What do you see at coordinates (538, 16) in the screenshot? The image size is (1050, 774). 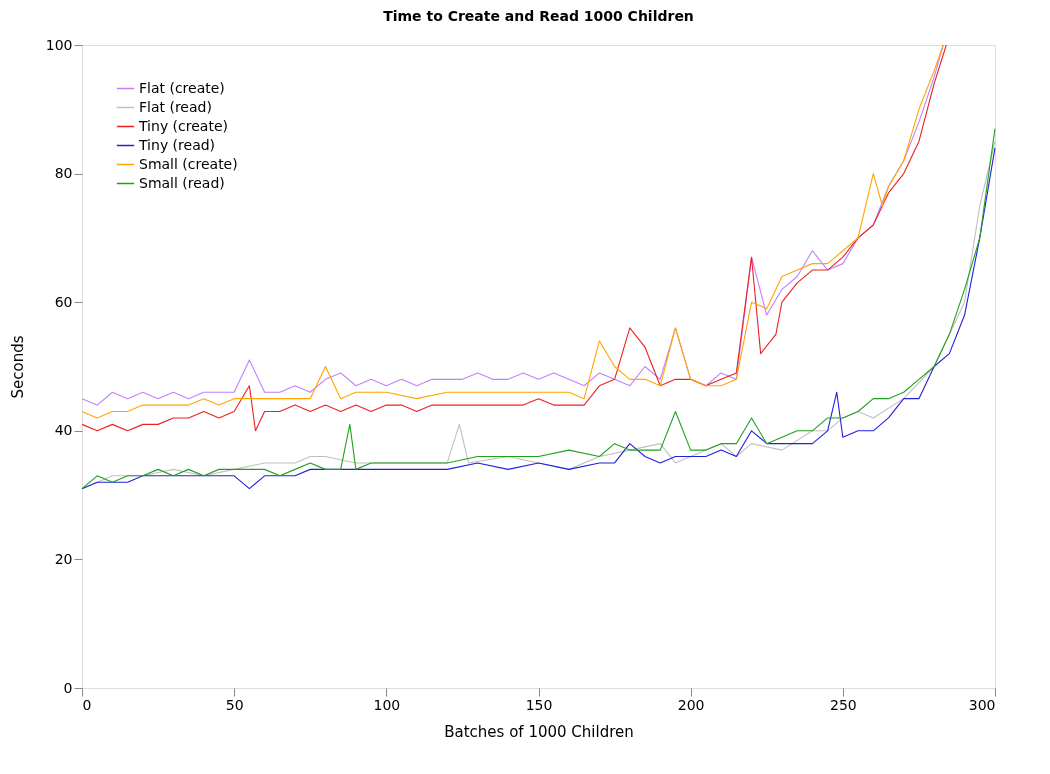 I see `chart-title: Time to Create and Read 1000 Children` at bounding box center [538, 16].